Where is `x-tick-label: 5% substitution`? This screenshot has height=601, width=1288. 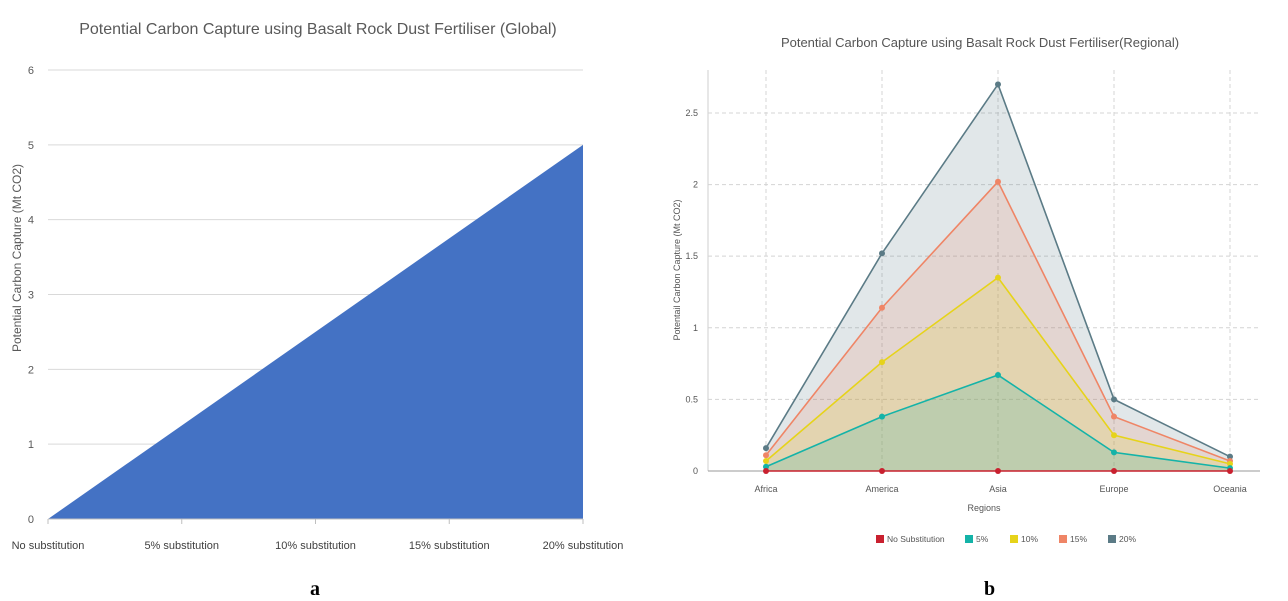 x-tick-label: 5% substitution is located at coordinates (181, 546).